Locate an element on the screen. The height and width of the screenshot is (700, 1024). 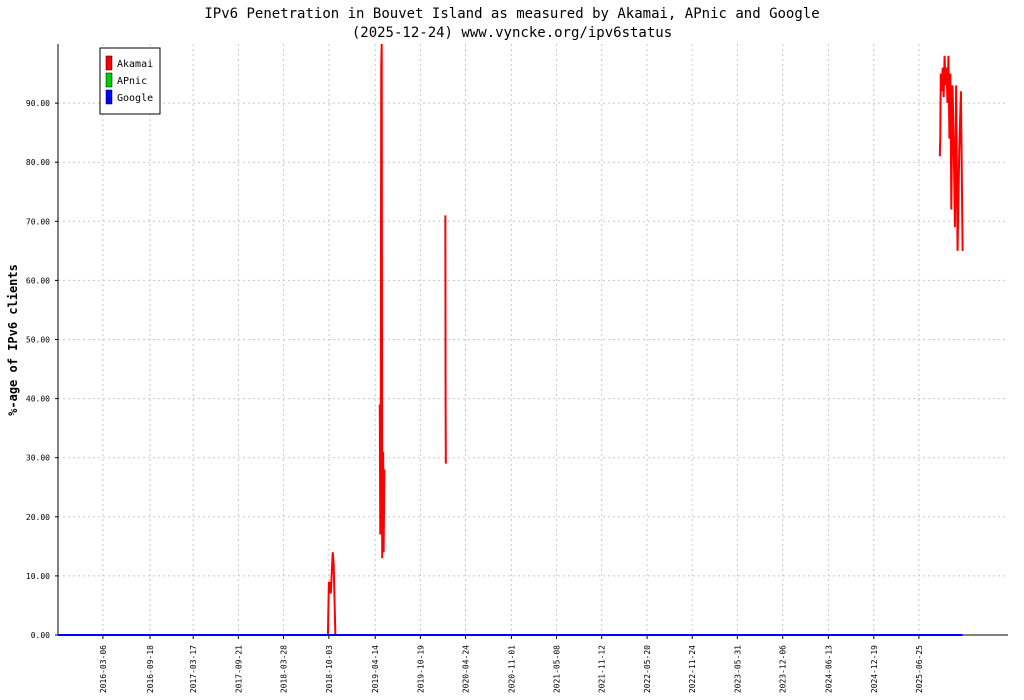
y-tick-label: 80.00 is located at coordinates (38, 162).